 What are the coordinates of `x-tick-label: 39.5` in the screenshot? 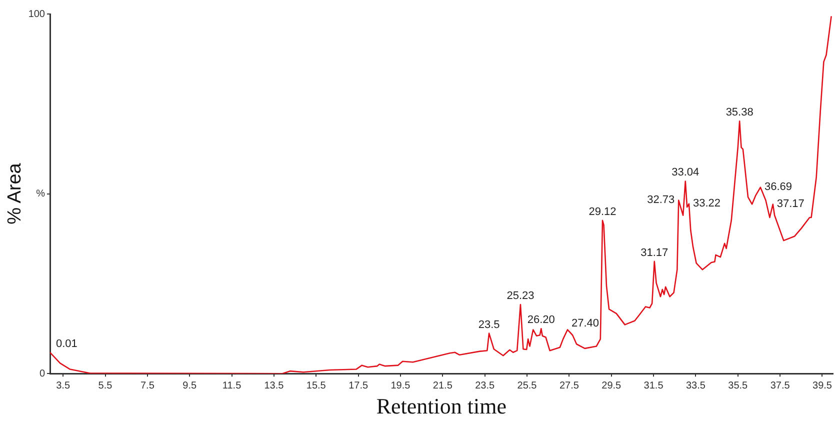 It's located at (822, 386).